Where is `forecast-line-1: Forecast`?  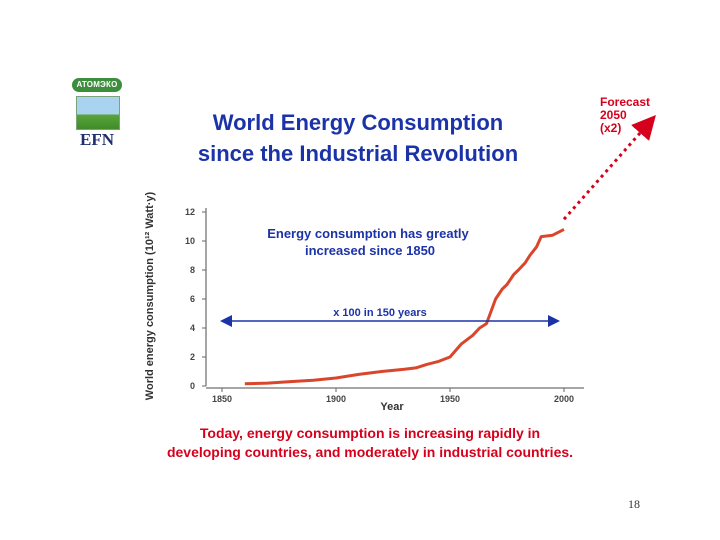 forecast-line-1: Forecast is located at coordinates (625, 102).